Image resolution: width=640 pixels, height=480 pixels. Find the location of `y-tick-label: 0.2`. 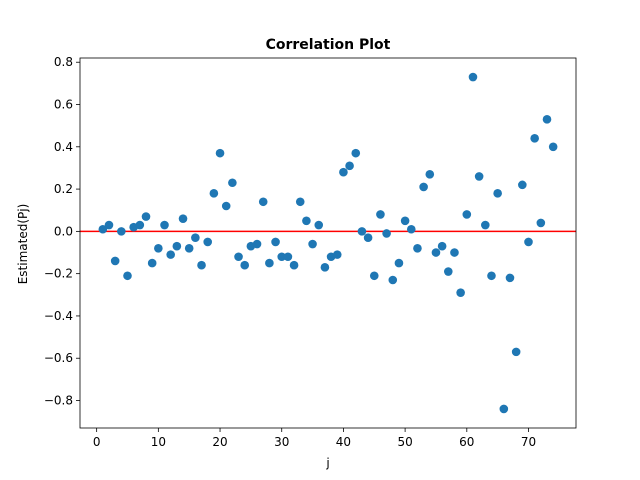

y-tick-label: 0.2 is located at coordinates (63, 189).